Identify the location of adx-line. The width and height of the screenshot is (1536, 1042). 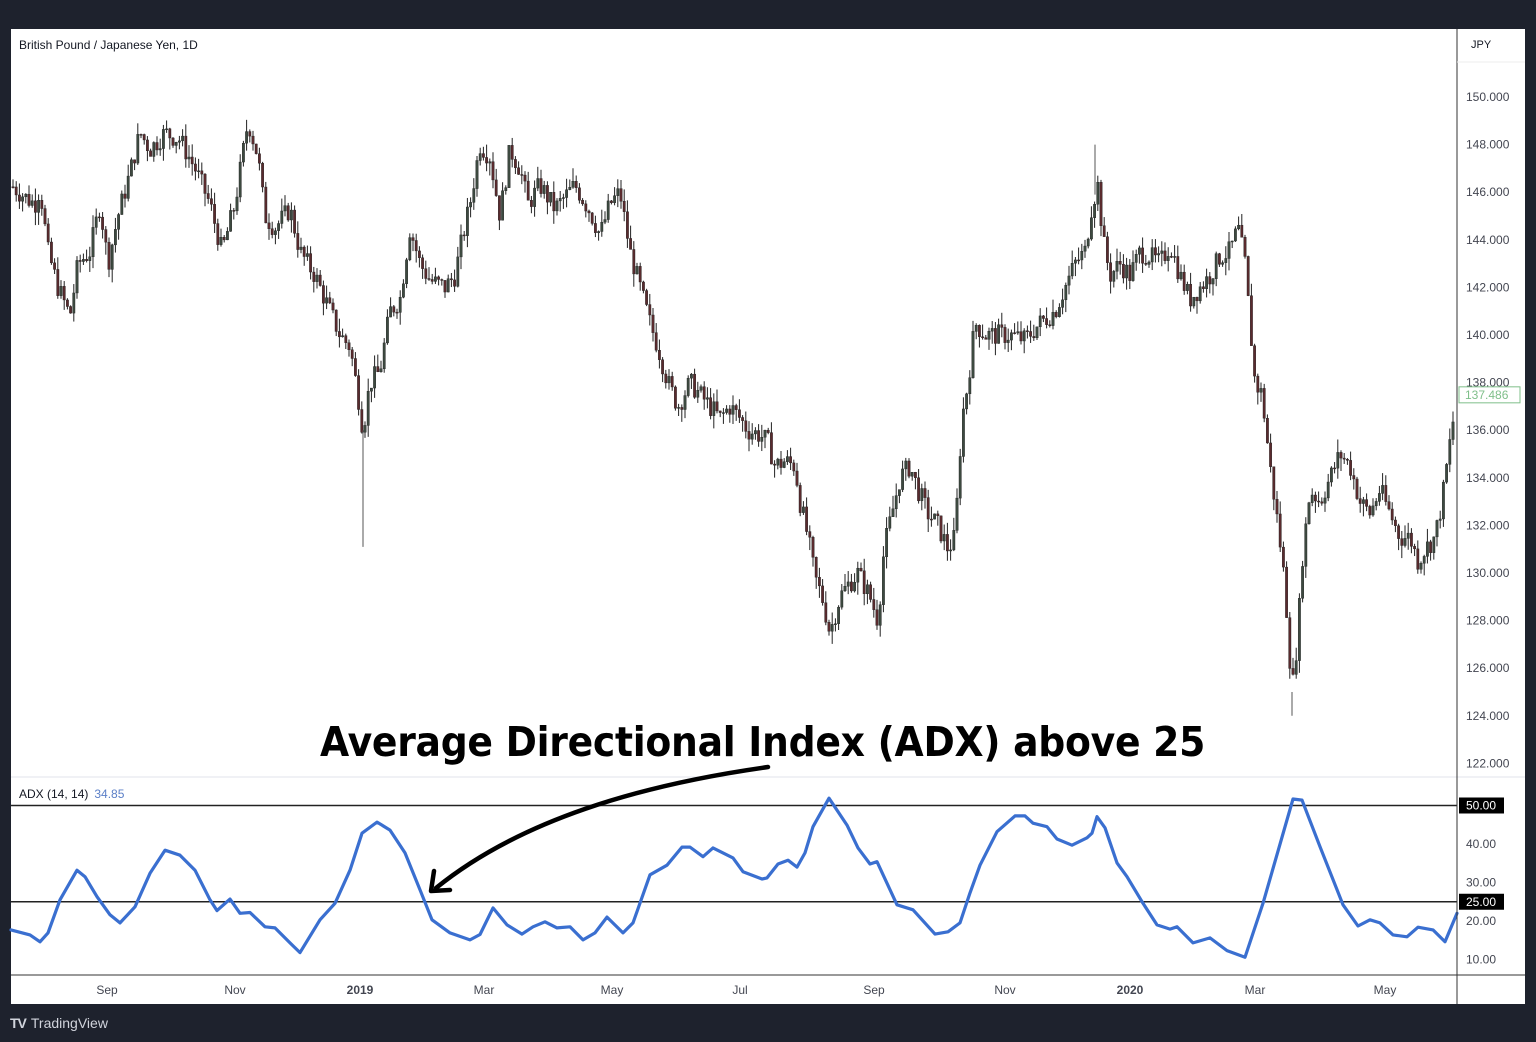
(734, 877).